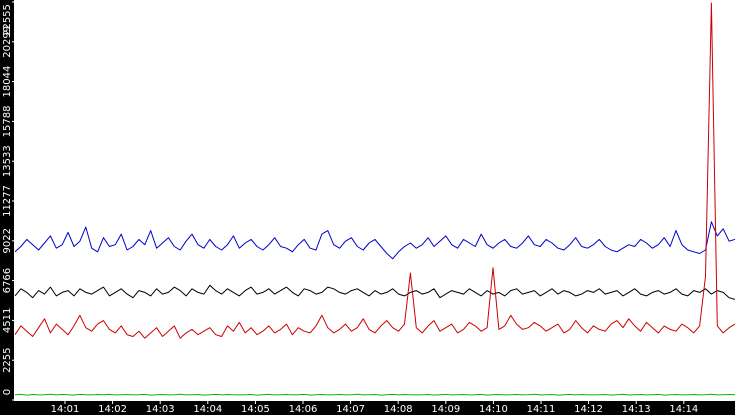 The image size is (735, 415). I want to click on y-tick-label: 9022, so click(7, 240).